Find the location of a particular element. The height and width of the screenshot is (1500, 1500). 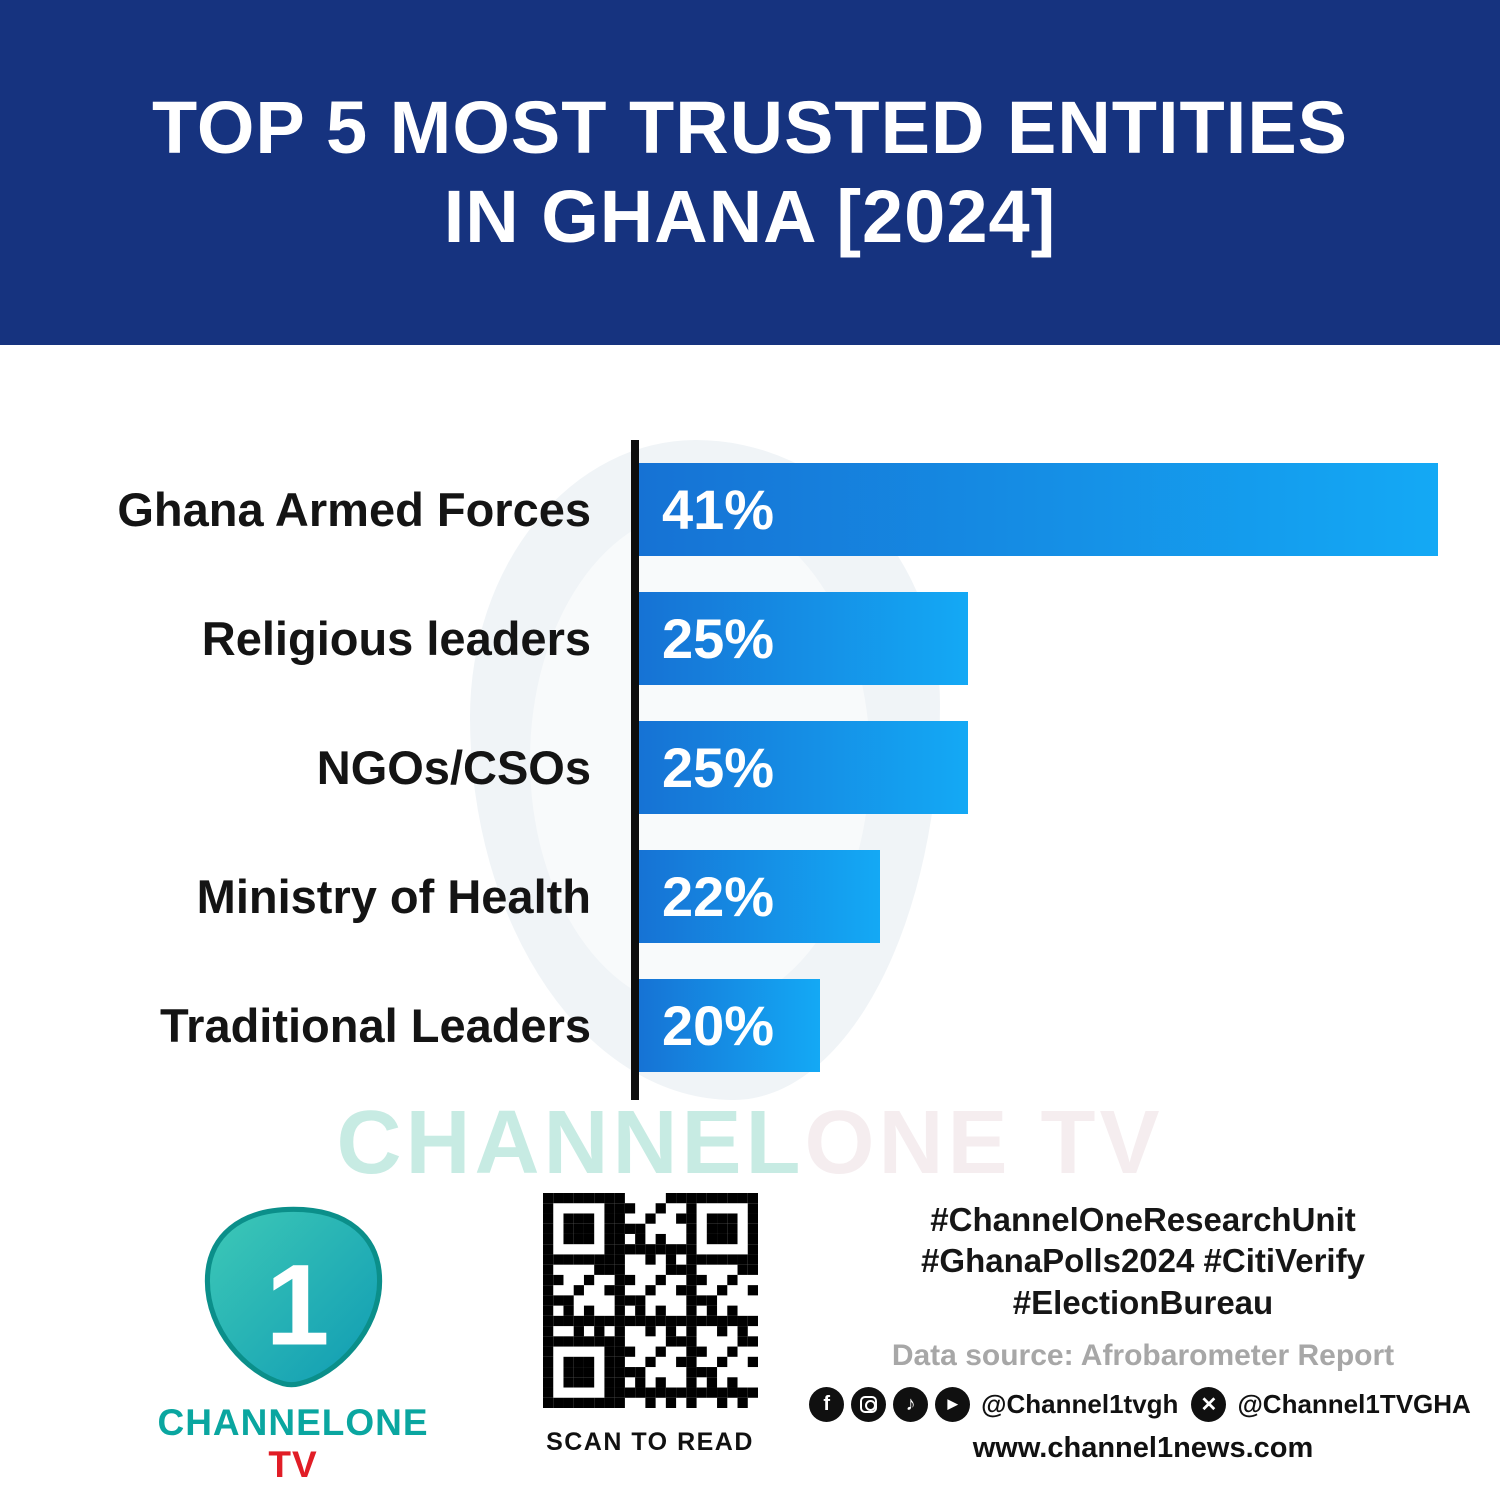

category-label: Traditional Leaders is located at coordinates (375, 1025).